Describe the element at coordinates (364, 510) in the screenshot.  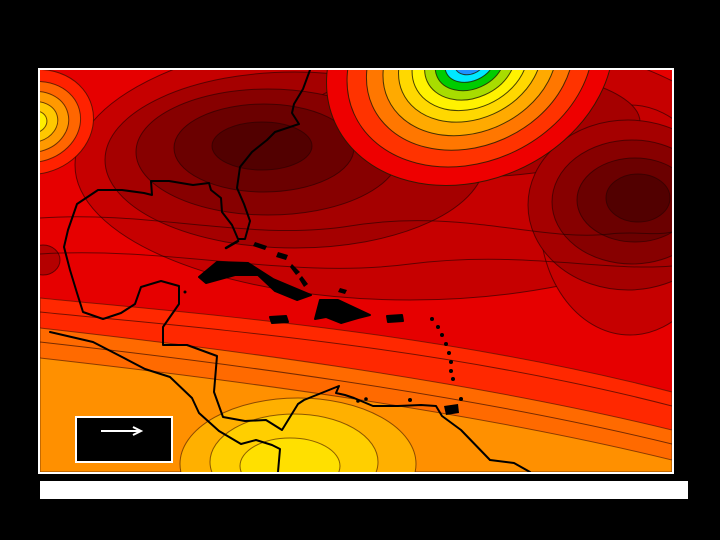
I see `colorbar-ticks` at that location.